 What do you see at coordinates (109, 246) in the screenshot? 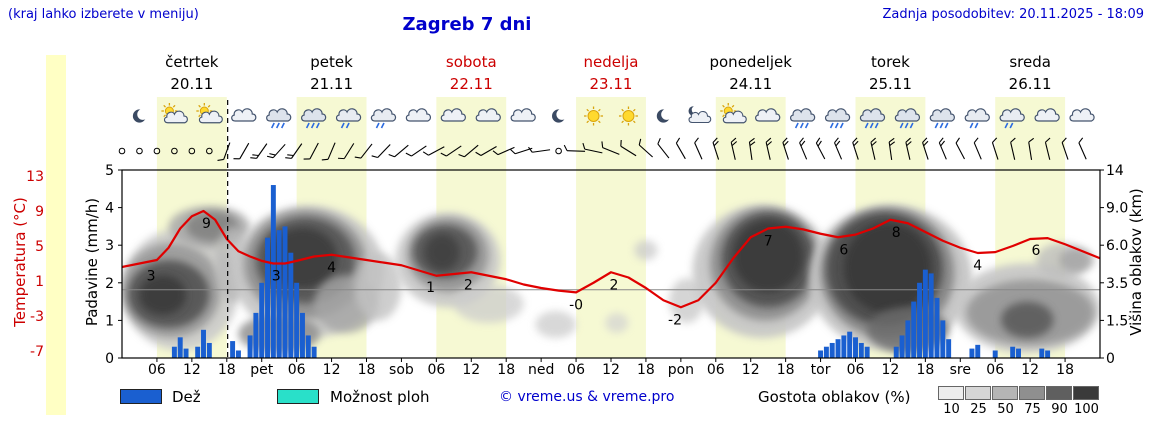
I see `precip-tick-label: 3` at bounding box center [109, 246].